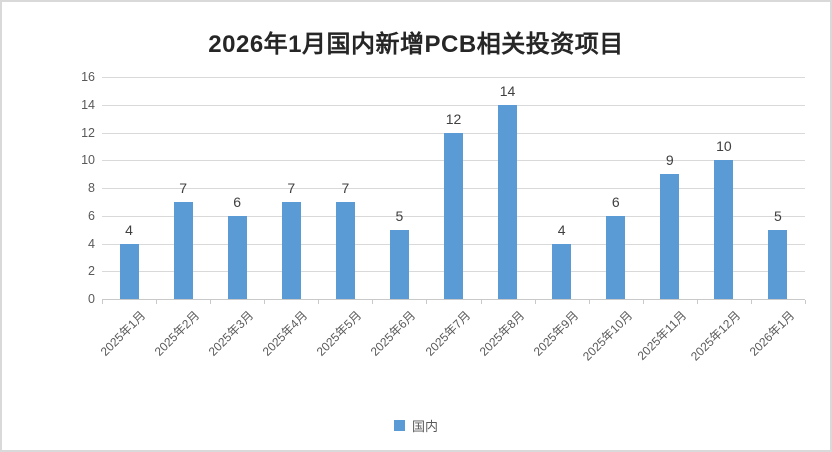 The width and height of the screenshot is (832, 452). What do you see at coordinates (507, 90) in the screenshot?
I see `bar-value-label: 14` at bounding box center [507, 90].